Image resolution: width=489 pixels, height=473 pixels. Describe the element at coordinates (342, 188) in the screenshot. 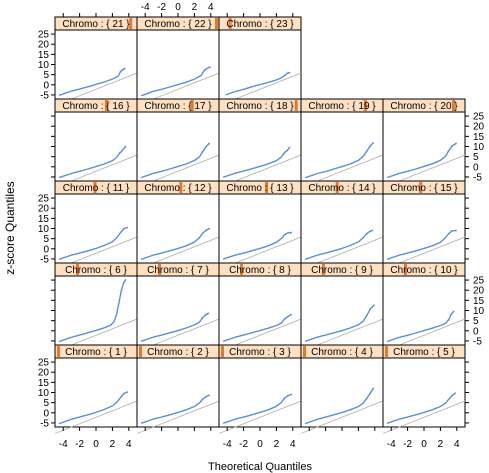

I see `strip-label: Chromo : { 14 }` at that location.